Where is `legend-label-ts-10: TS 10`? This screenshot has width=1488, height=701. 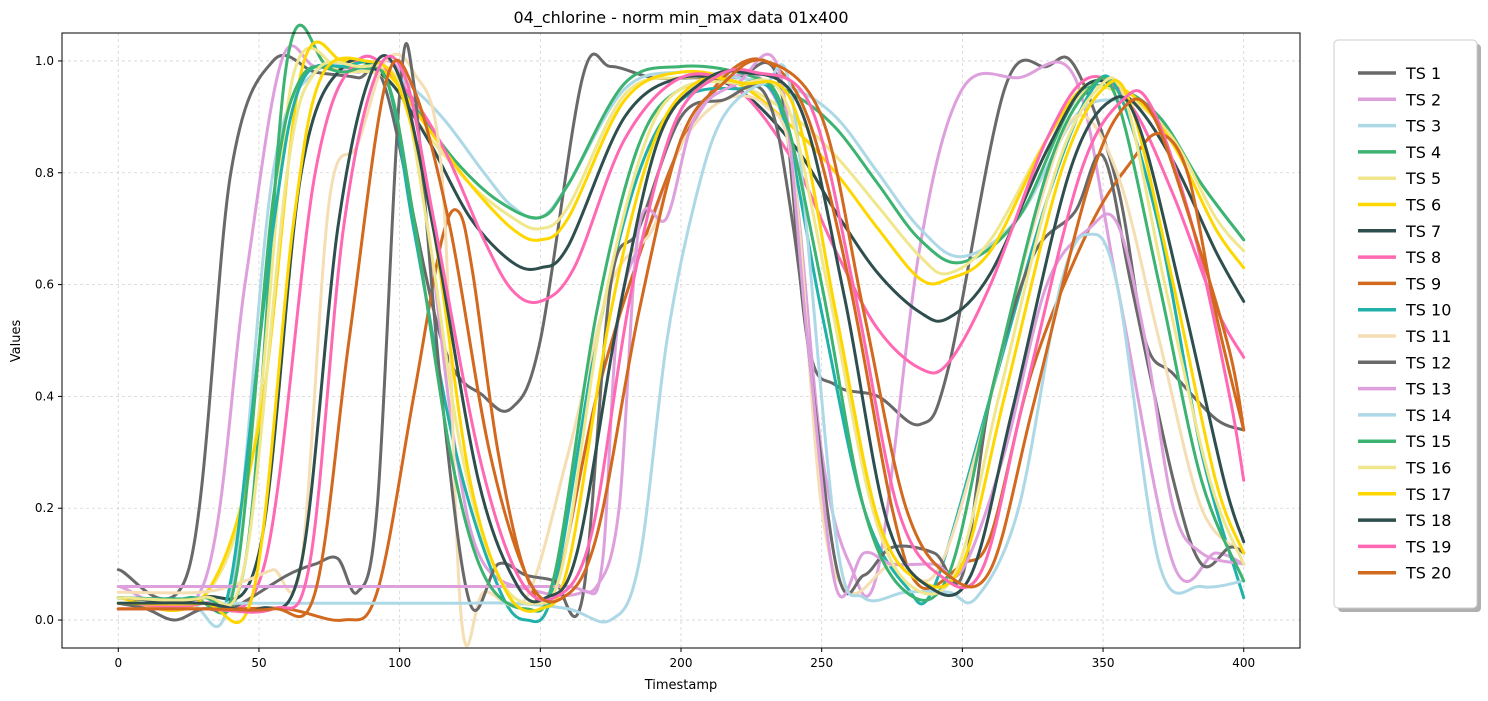 legend-label-ts-10: TS 10 is located at coordinates (1428, 310).